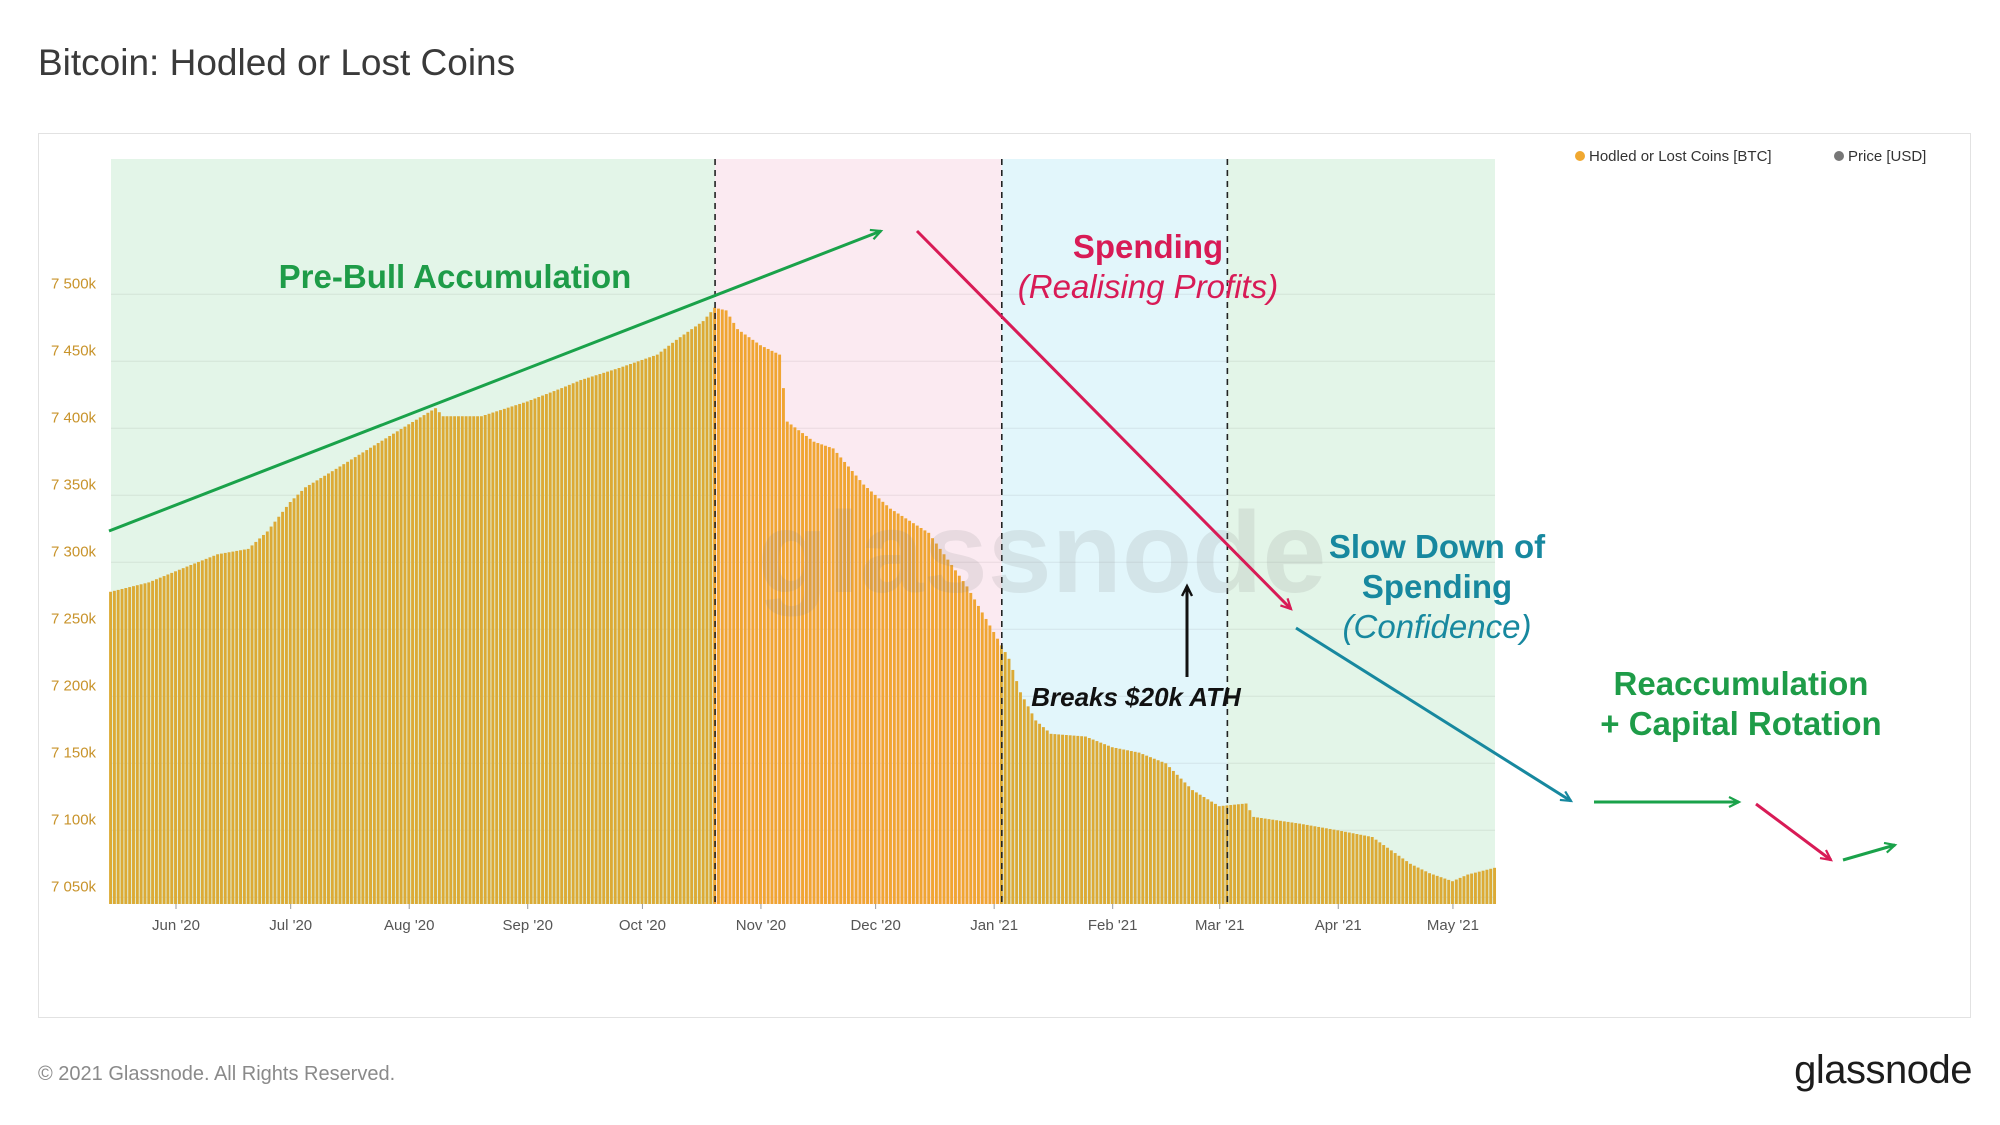 This screenshot has width=2000, height=1125. What do you see at coordinates (1148, 286) in the screenshot?
I see `annotation-spending-sub: (Realising Profits)` at bounding box center [1148, 286].